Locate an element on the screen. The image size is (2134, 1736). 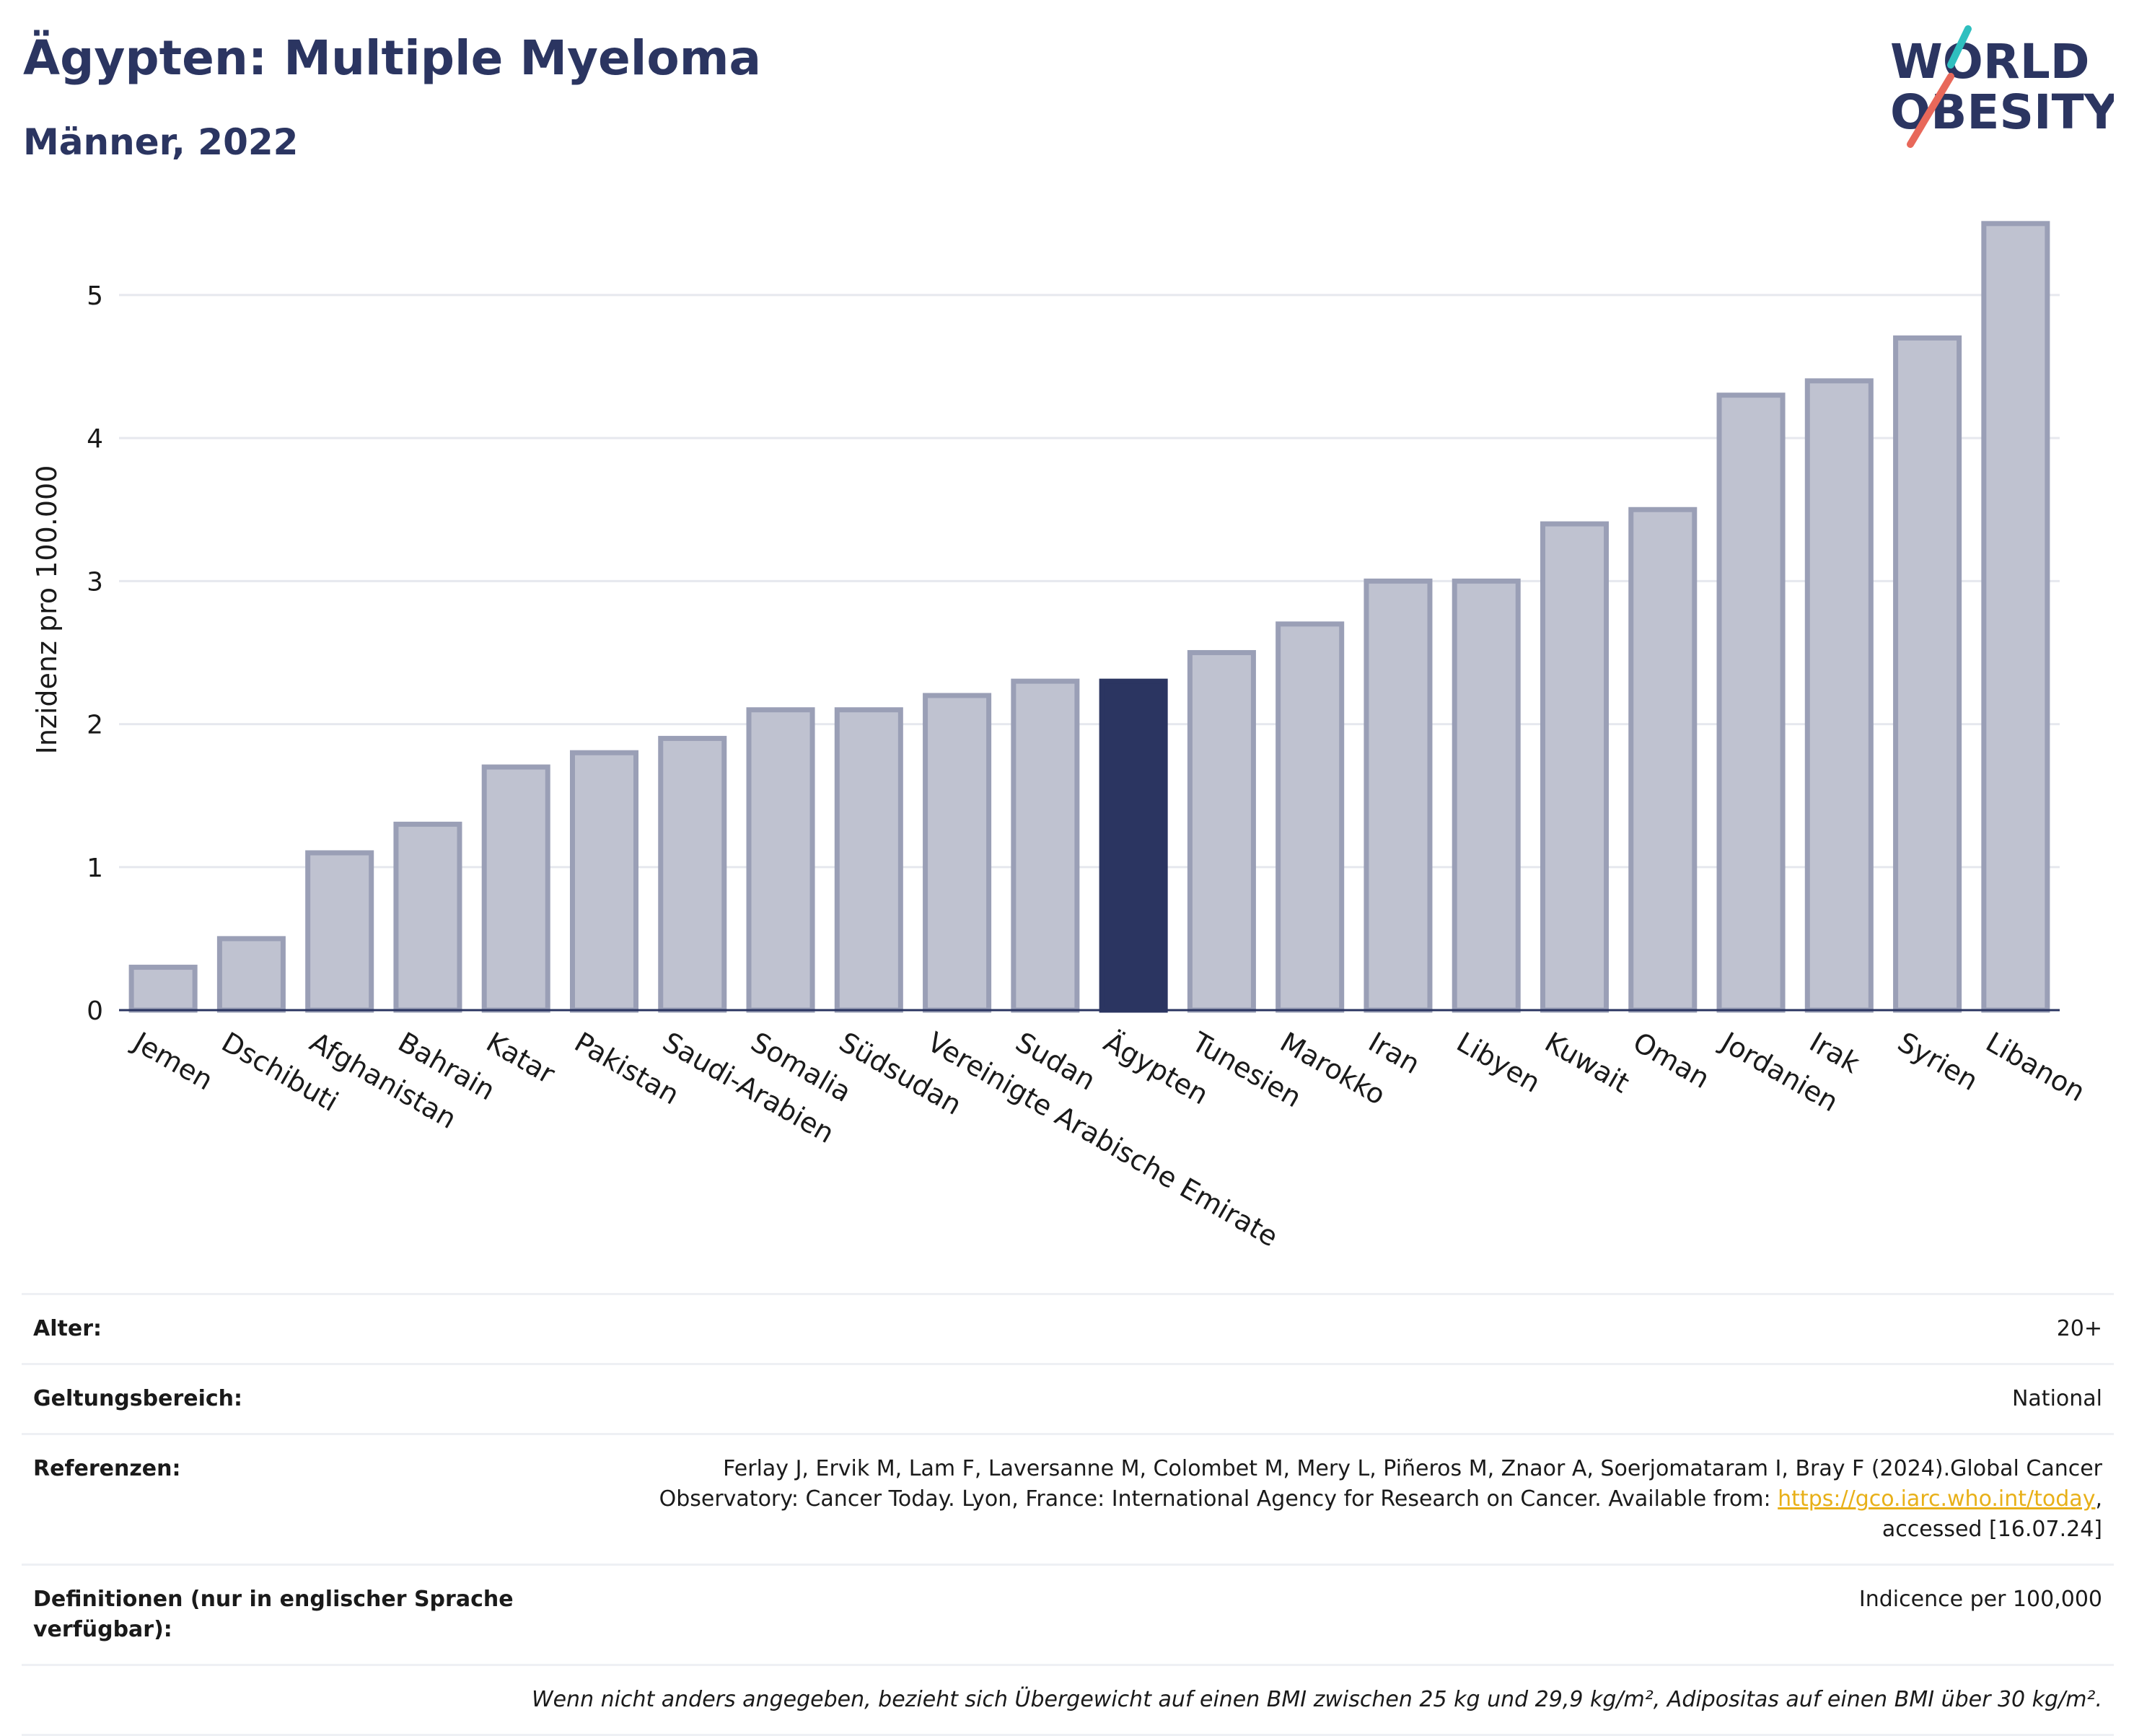
bar-südsudan is located at coordinates (868, 860).